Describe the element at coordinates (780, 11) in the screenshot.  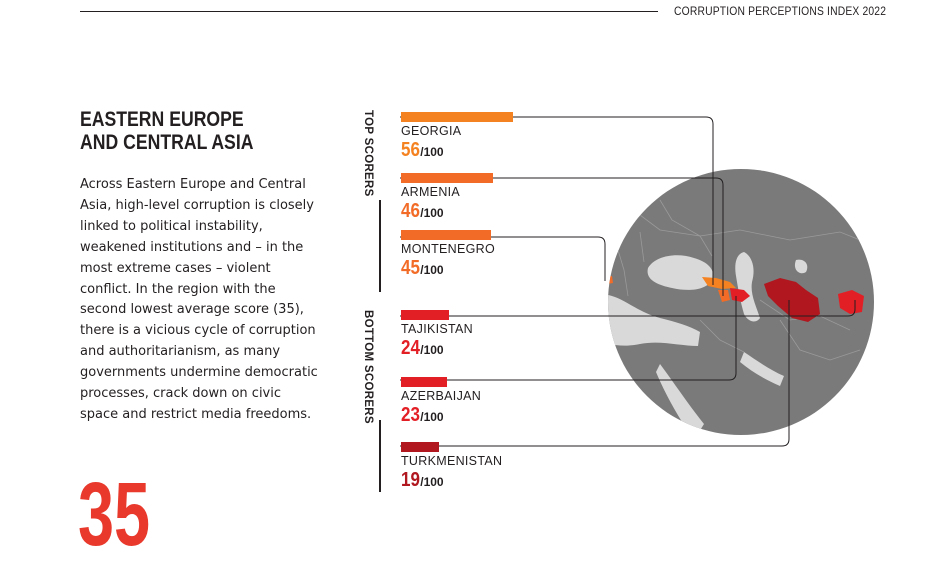
I see `report-title: CORRUPTION PERCEPTIONS INDEX 2022` at that location.